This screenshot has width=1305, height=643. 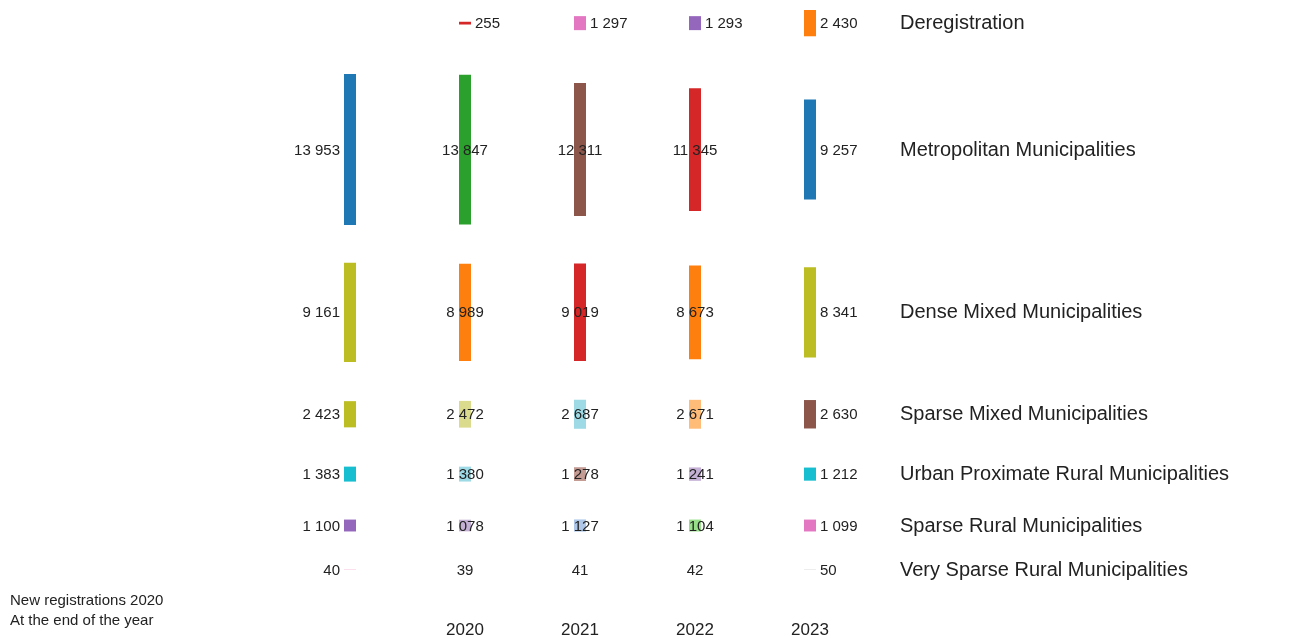 What do you see at coordinates (87, 599) in the screenshot?
I see `text: New registrations 2020` at bounding box center [87, 599].